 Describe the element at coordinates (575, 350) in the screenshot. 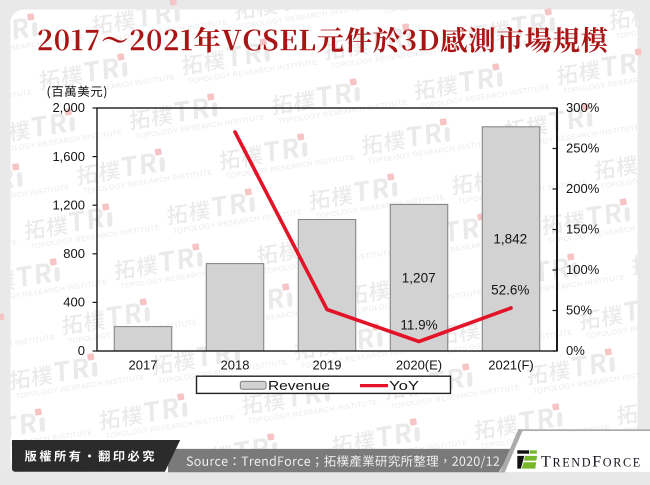

I see `svg-text: 0%` at that location.